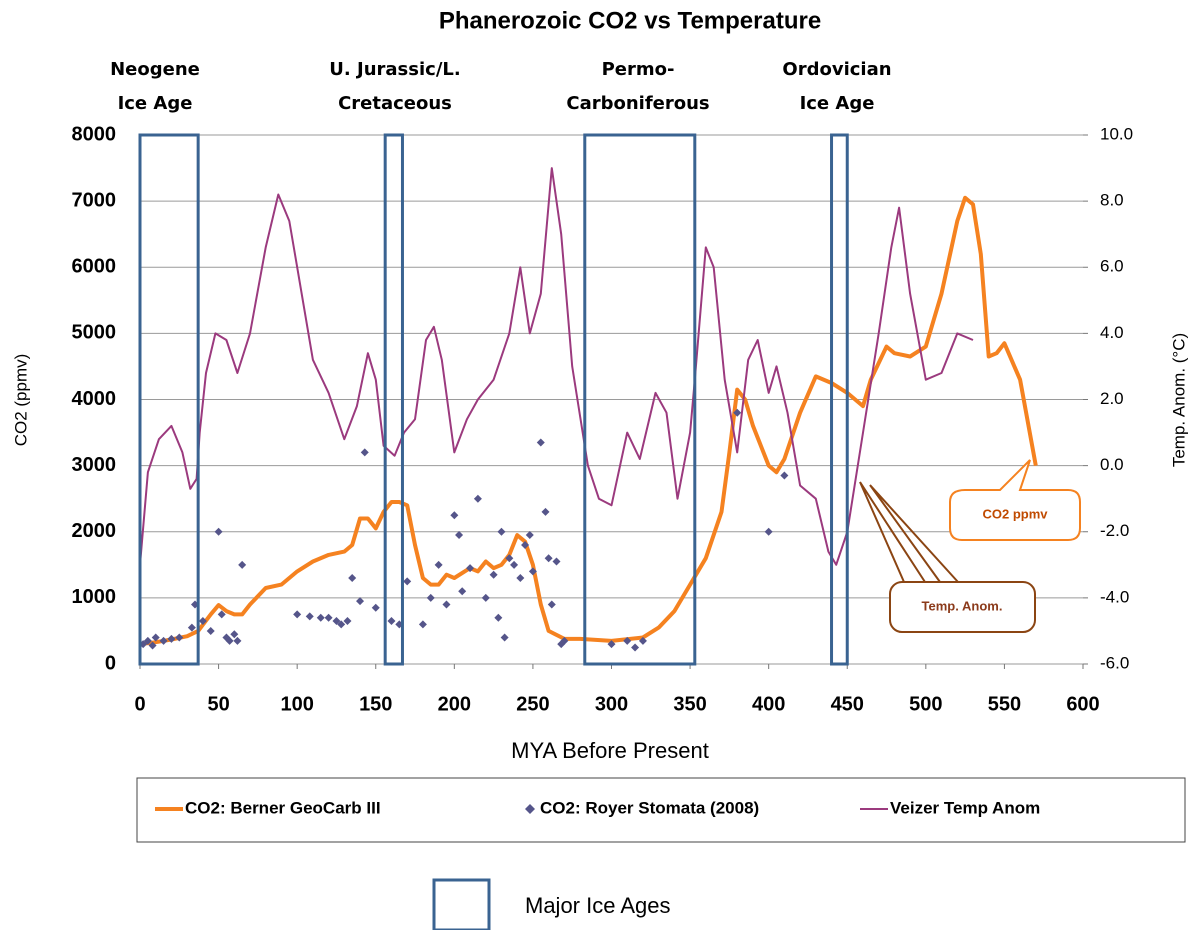 The height and width of the screenshot is (935, 1200). Describe the element at coordinates (630, 20) in the screenshot. I see `chart-title: Phanerozoic CO2 vs Temperature` at that location.